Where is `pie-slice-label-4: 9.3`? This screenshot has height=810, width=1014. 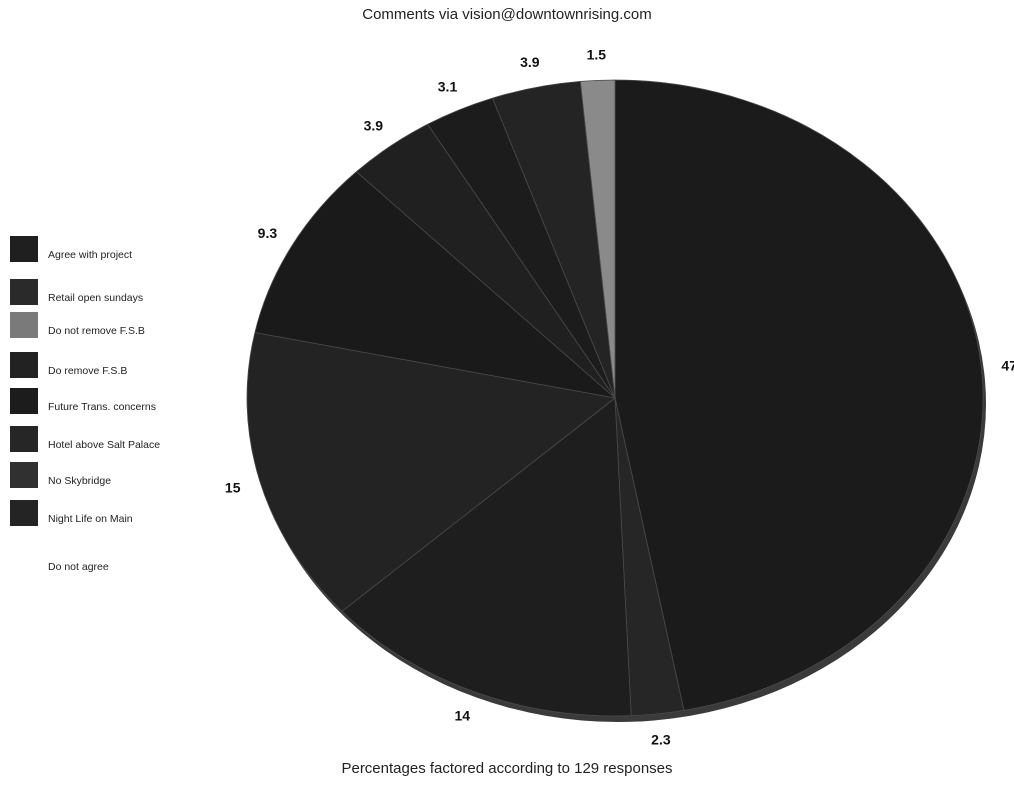 pie-slice-label-4: 9.3 is located at coordinates (268, 233).